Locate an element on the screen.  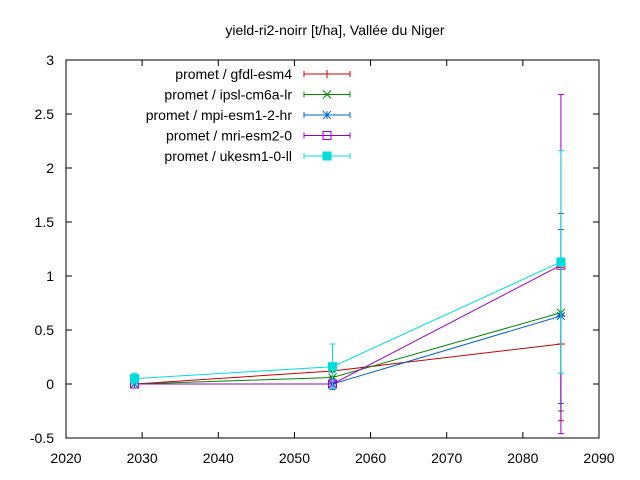
x-tick-label: 2050 is located at coordinates (294, 458).